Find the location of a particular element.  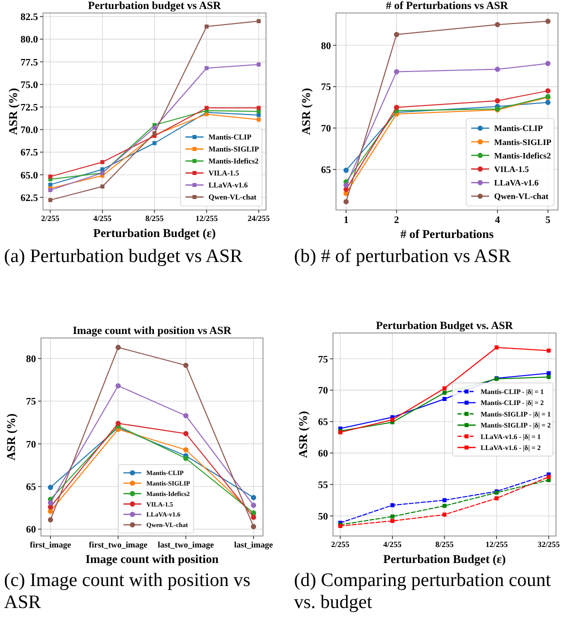

x-tick-label: 12/255 is located at coordinates (496, 544).